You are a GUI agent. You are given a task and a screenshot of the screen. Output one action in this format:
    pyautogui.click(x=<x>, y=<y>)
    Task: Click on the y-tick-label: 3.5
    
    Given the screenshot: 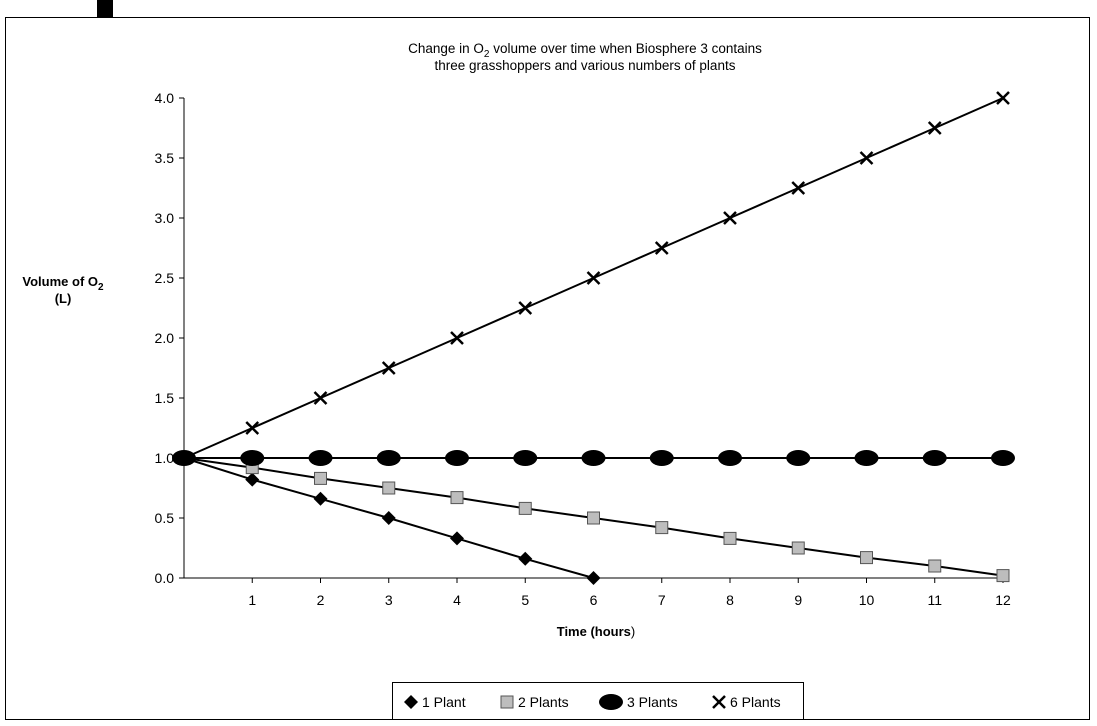 What is the action you would take?
    pyautogui.click(x=165, y=158)
    